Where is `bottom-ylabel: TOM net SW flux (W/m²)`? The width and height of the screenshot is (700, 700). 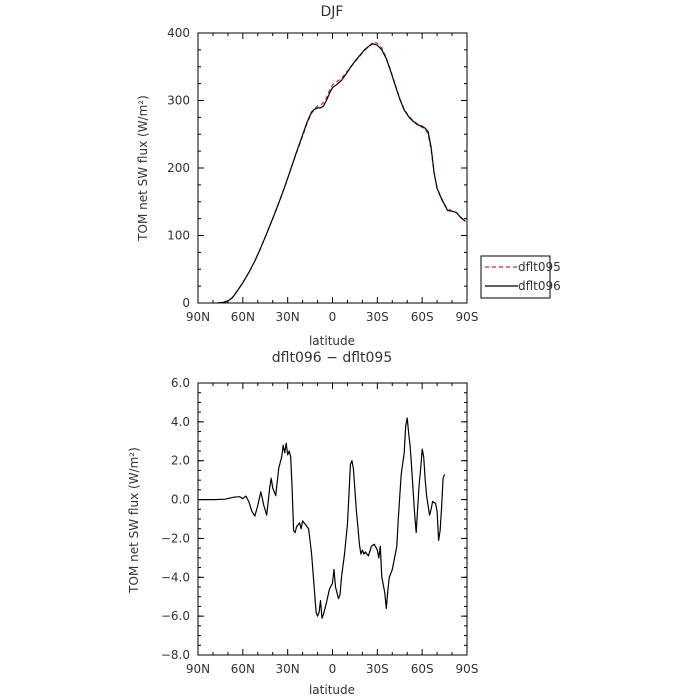
bottom-ylabel: TOM net SW flux (W/m²) is located at coordinates (134, 520).